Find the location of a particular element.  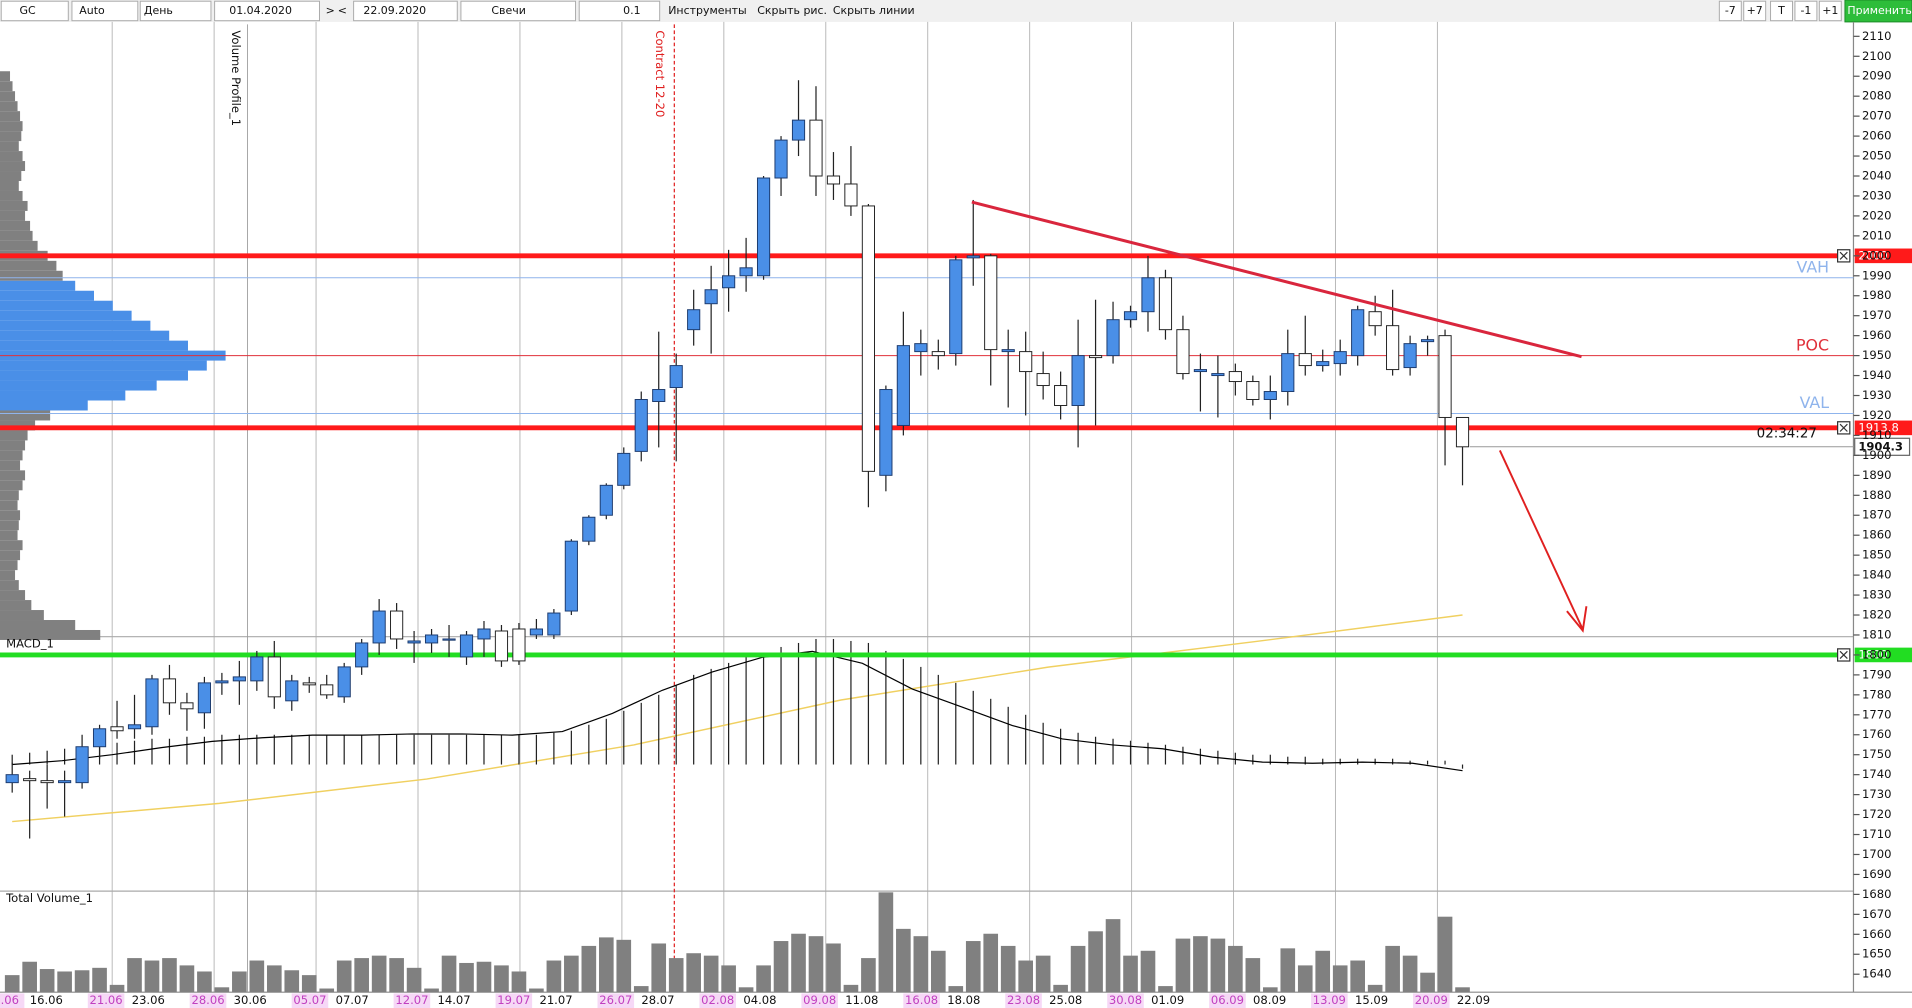

x-tick-label: 26.07 is located at coordinates (615, 1000).